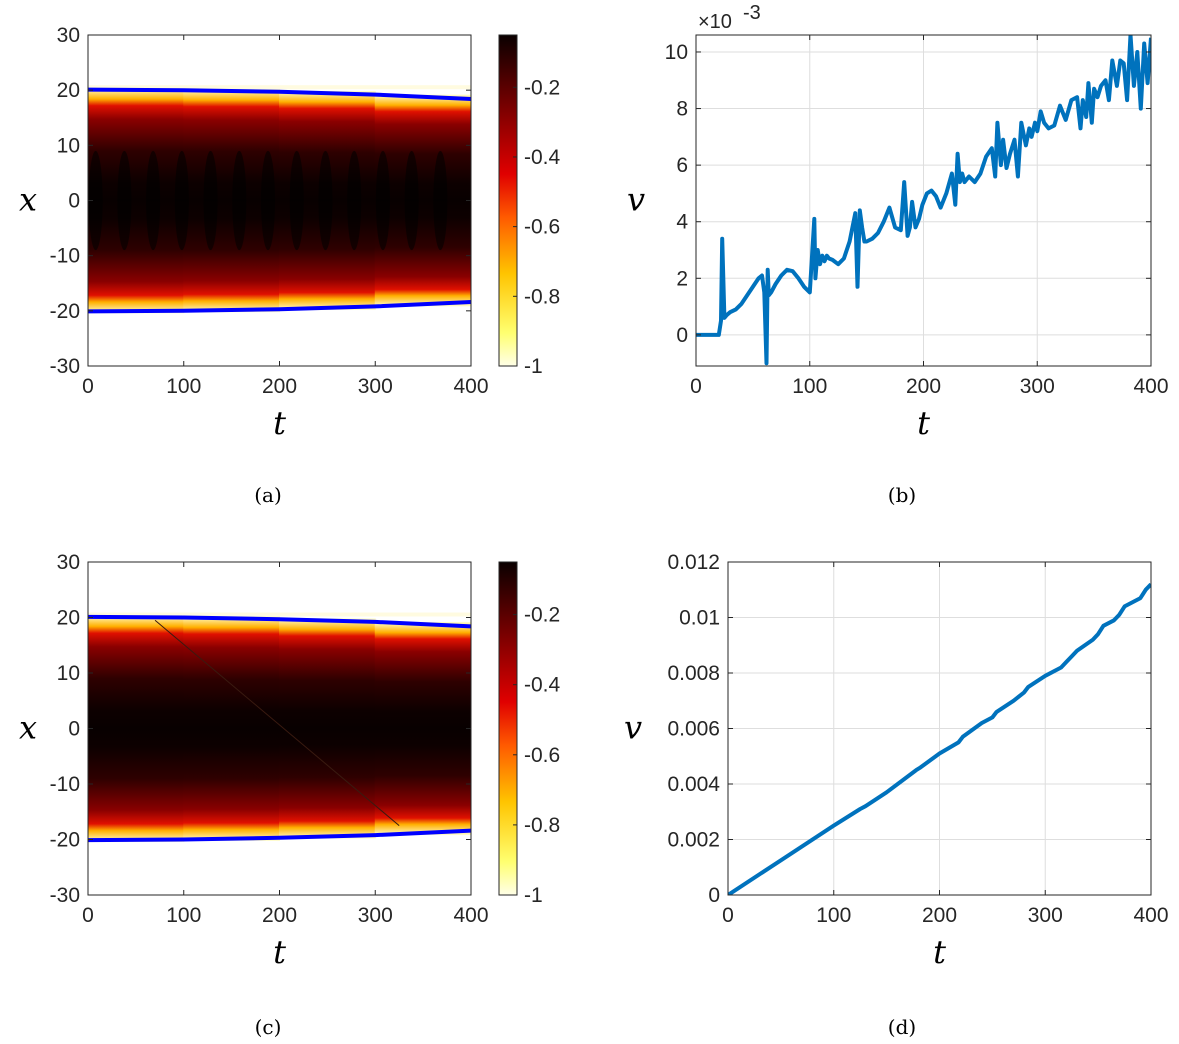 The width and height of the screenshot is (1179, 1044). Describe the element at coordinates (715, 22) in the screenshot. I see `y-axis-exponent: ×10` at that location.